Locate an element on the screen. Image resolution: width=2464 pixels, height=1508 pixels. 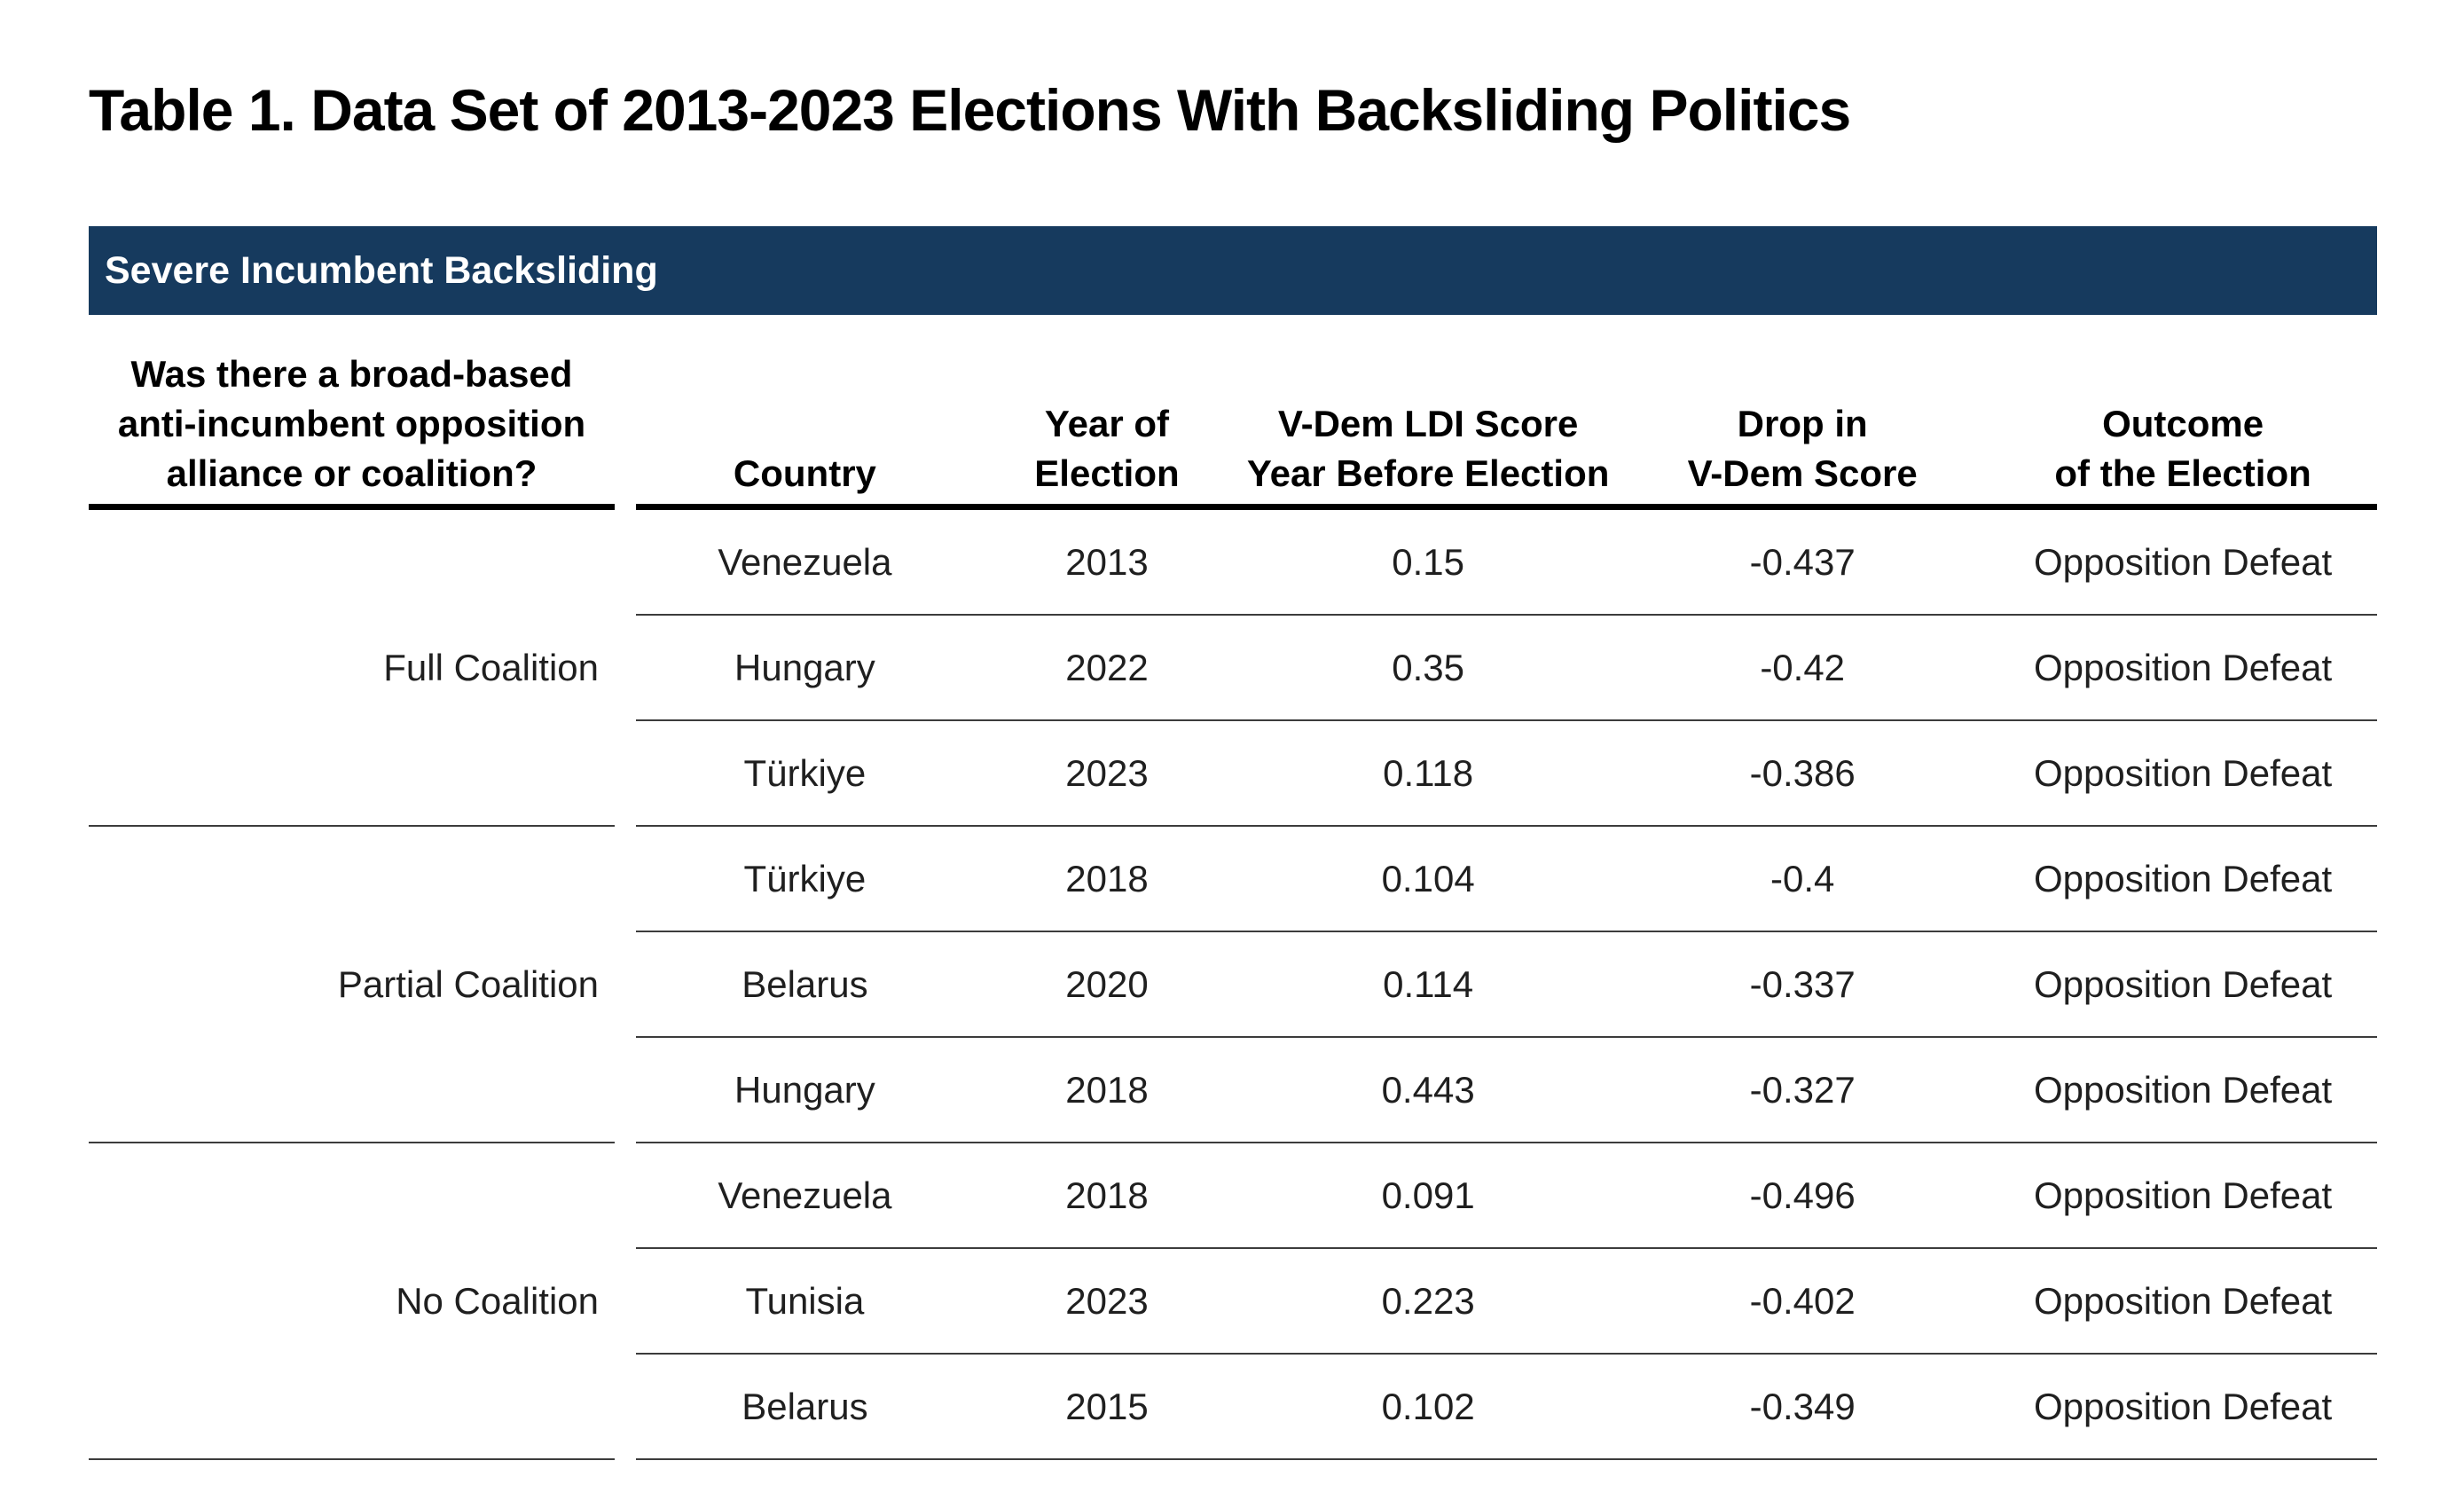
coalition-group-label: Full Coalition is located at coordinates (352, 668).